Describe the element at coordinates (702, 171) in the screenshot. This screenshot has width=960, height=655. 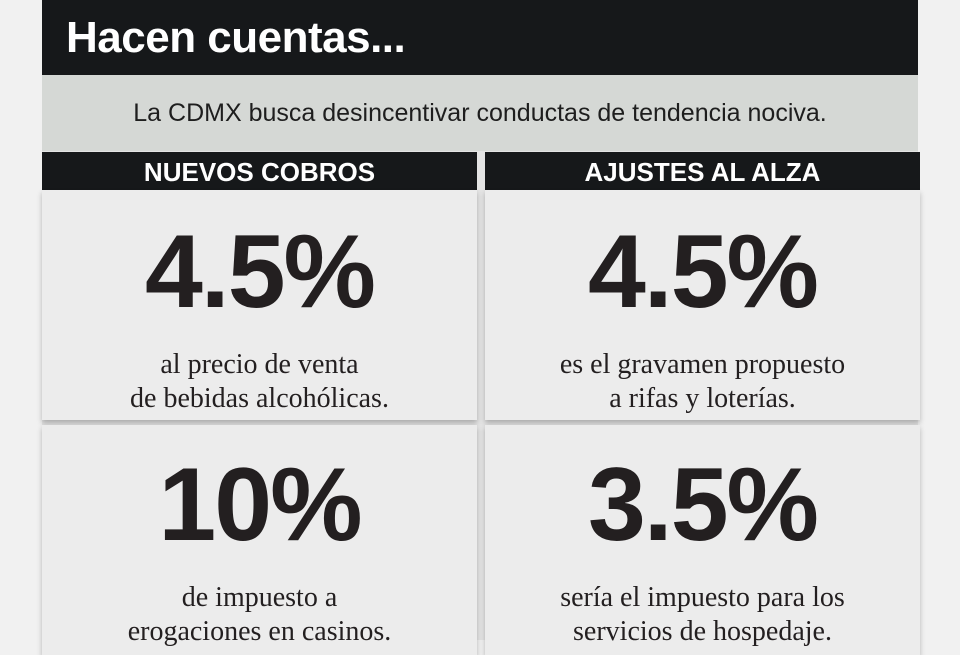
I see `column-heading: AJUSTES AL ALZA` at that location.